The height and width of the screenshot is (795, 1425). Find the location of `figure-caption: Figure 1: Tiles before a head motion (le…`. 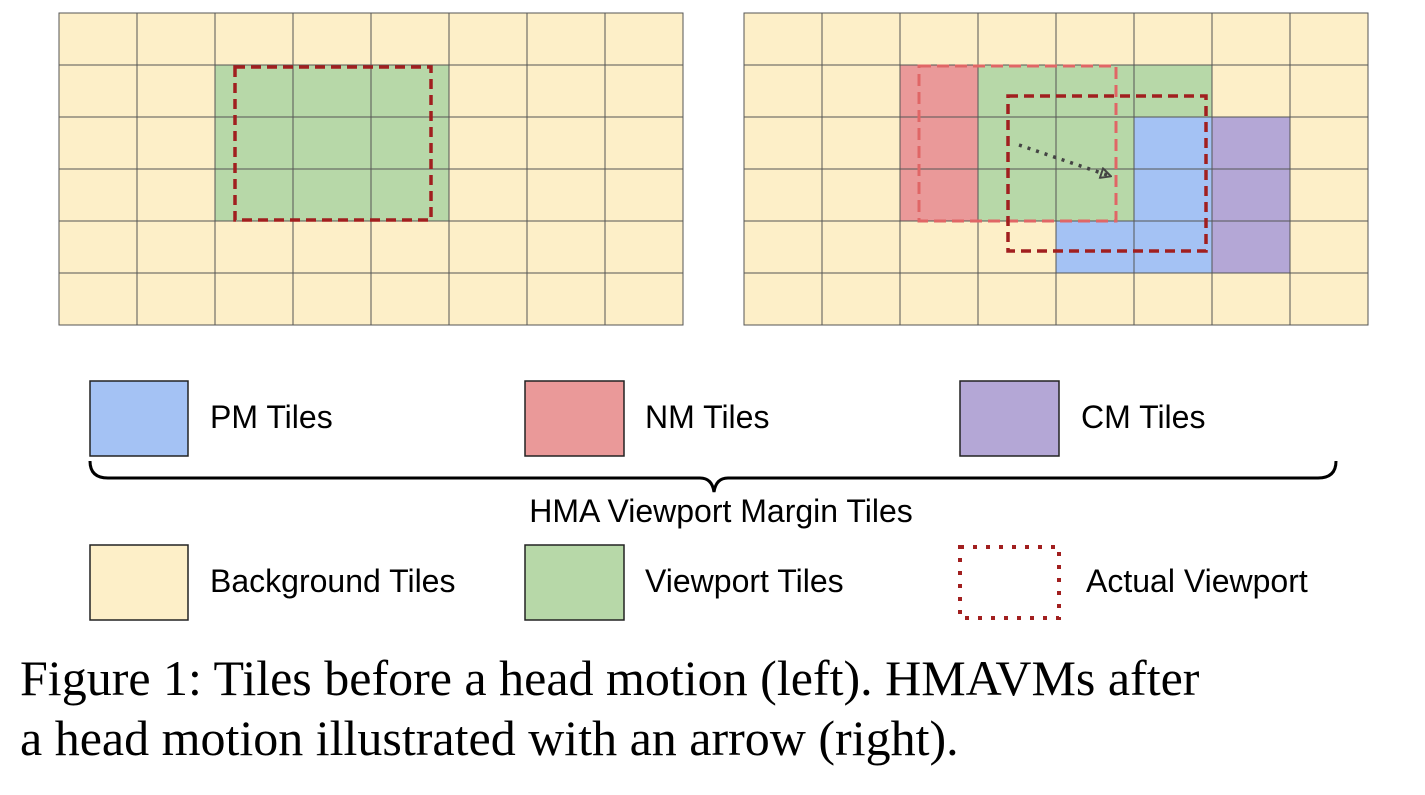

figure-caption: Figure 1: Tiles before a head motion (le… is located at coordinates (720, 708).